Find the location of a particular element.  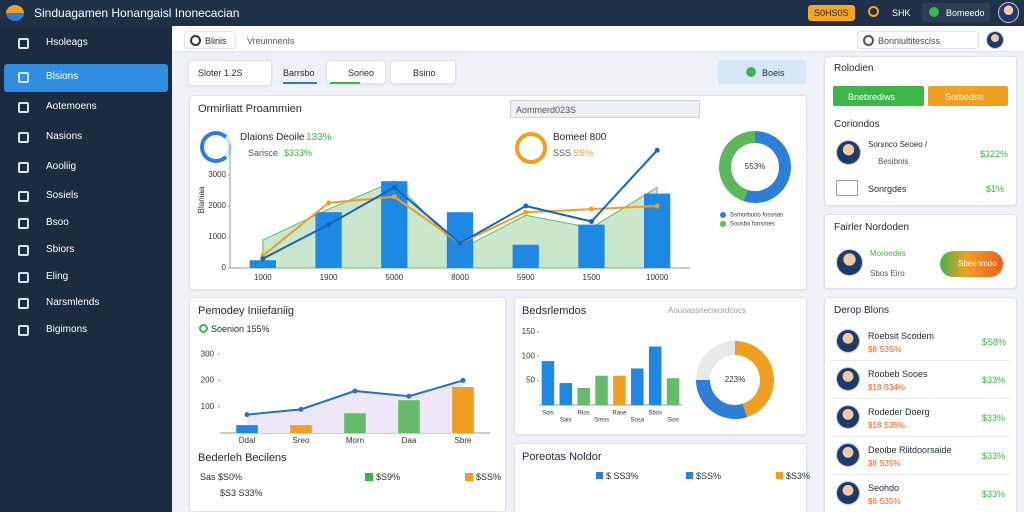

x-tick-label: 5000 is located at coordinates (394, 277).